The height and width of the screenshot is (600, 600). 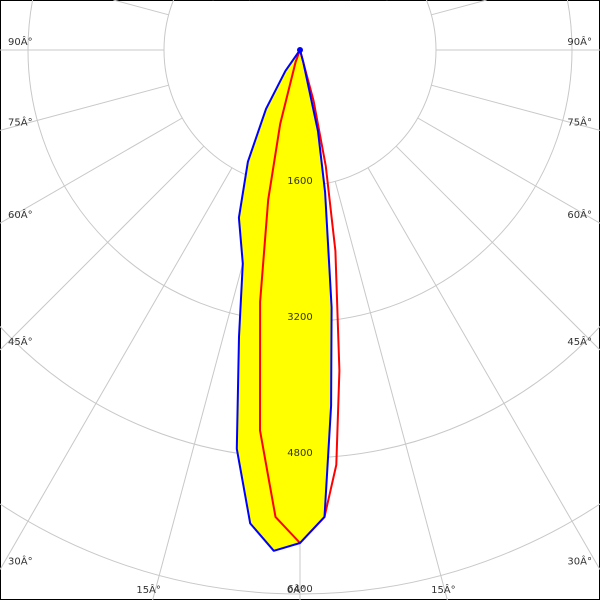 What do you see at coordinates (299, 181) in the screenshot?
I see `r-tick-label: 1600` at bounding box center [299, 181].